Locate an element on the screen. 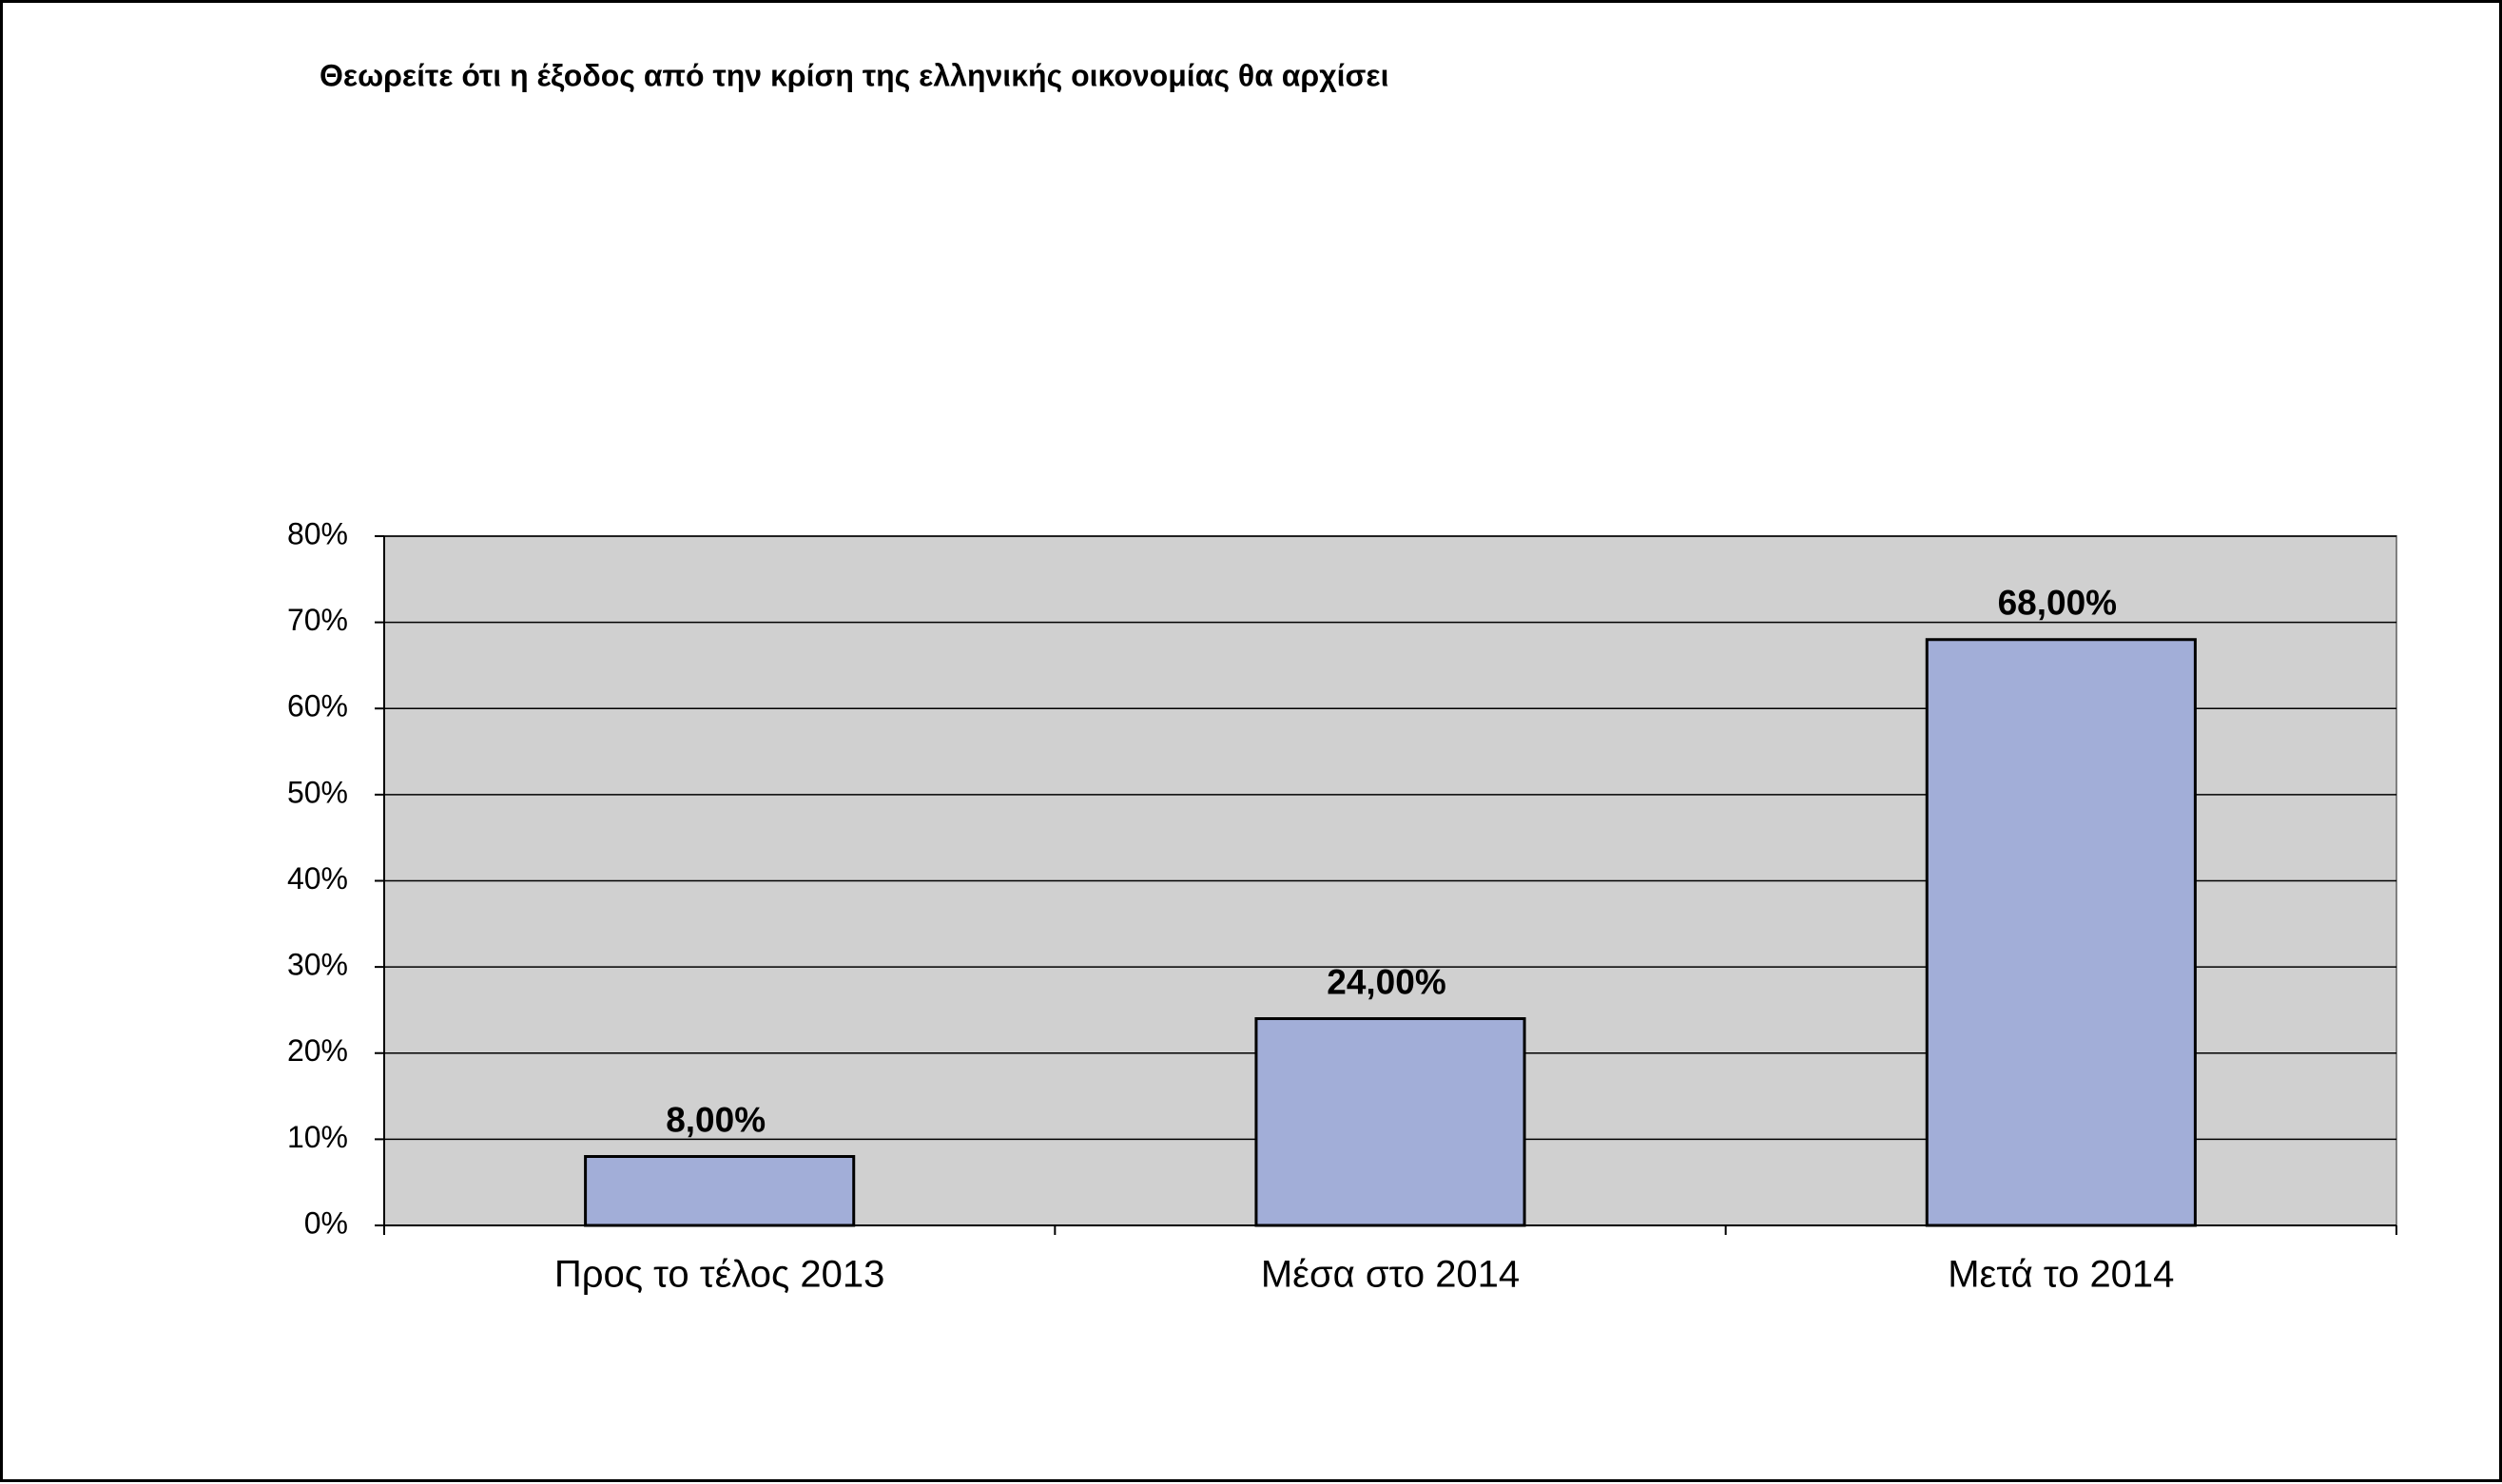  y-tick-label: 40% is located at coordinates (317, 878).